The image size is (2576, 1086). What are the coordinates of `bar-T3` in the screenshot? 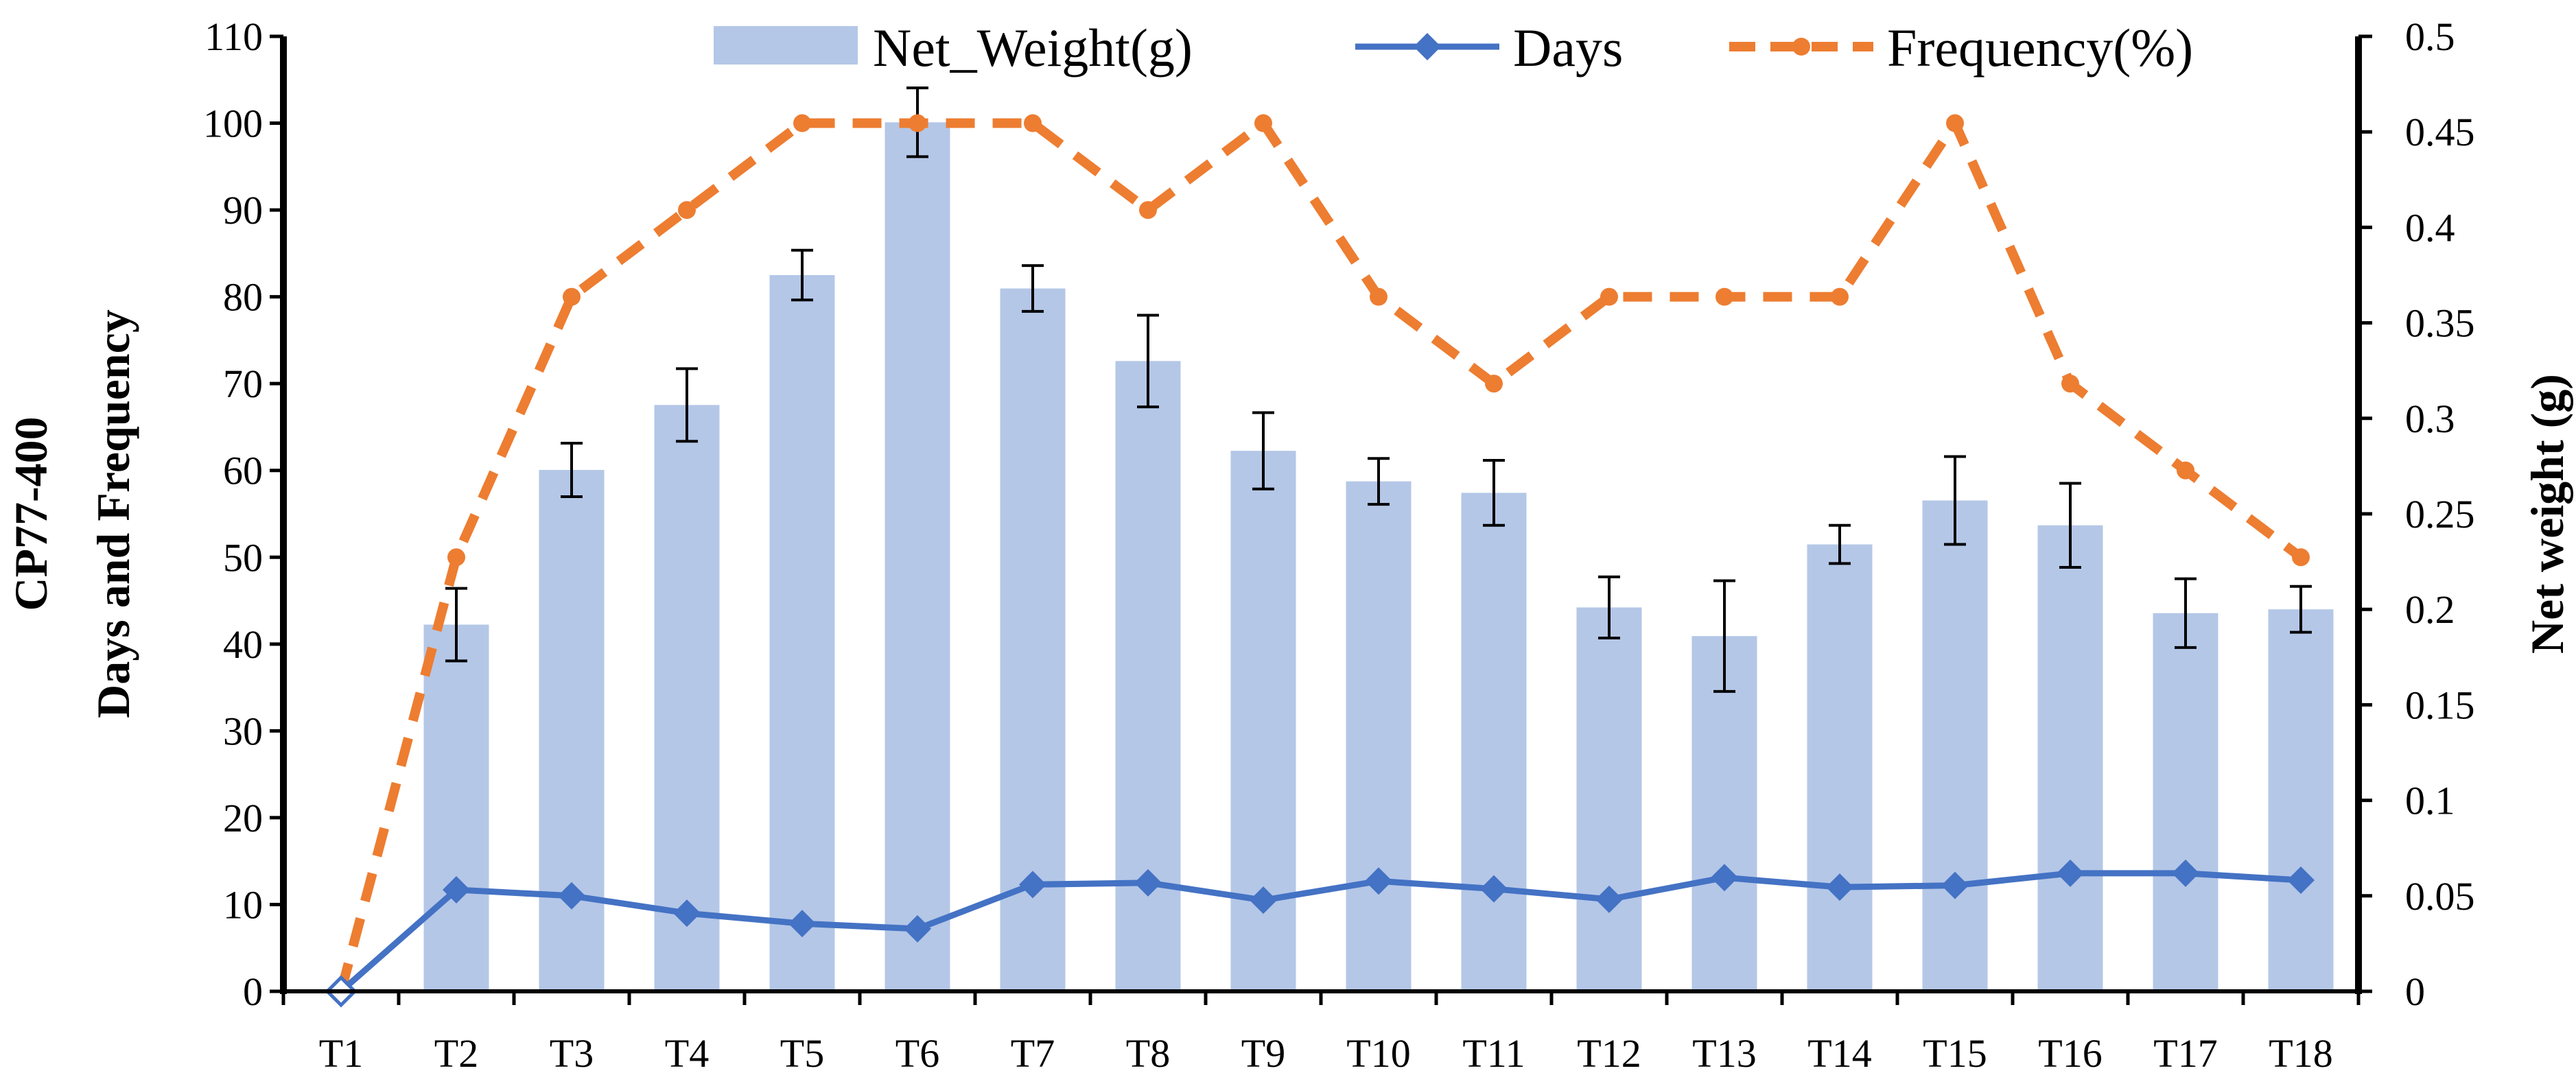 It's located at (572, 730).